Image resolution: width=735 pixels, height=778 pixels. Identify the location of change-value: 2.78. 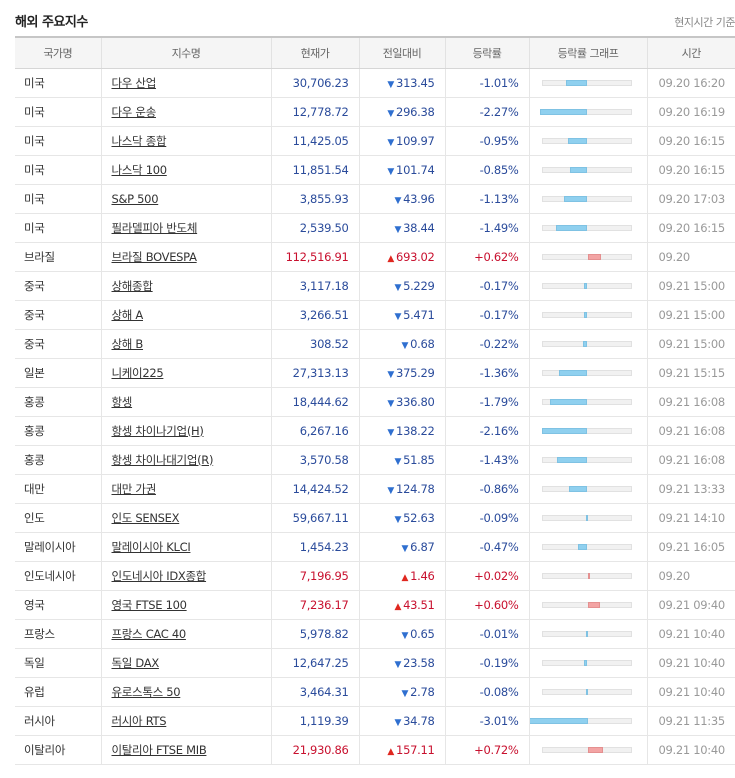
(422, 691).